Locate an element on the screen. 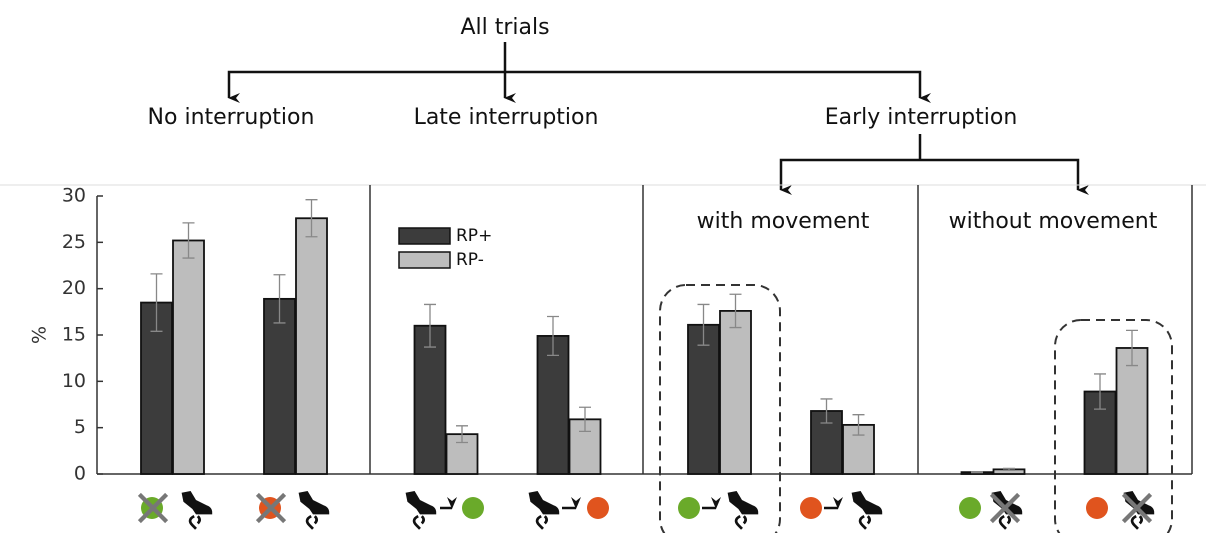 This screenshot has width=1206, height=533. y-tick-label: 20 is located at coordinates (74, 288).